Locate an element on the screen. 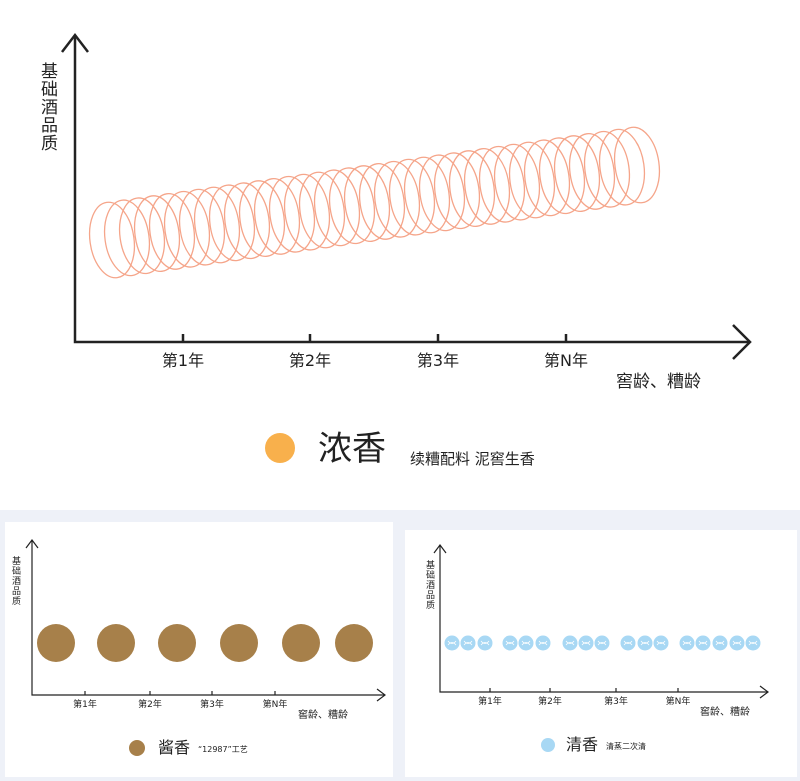 The image size is (800, 781). legend-name: 酱香 is located at coordinates (174, 747).